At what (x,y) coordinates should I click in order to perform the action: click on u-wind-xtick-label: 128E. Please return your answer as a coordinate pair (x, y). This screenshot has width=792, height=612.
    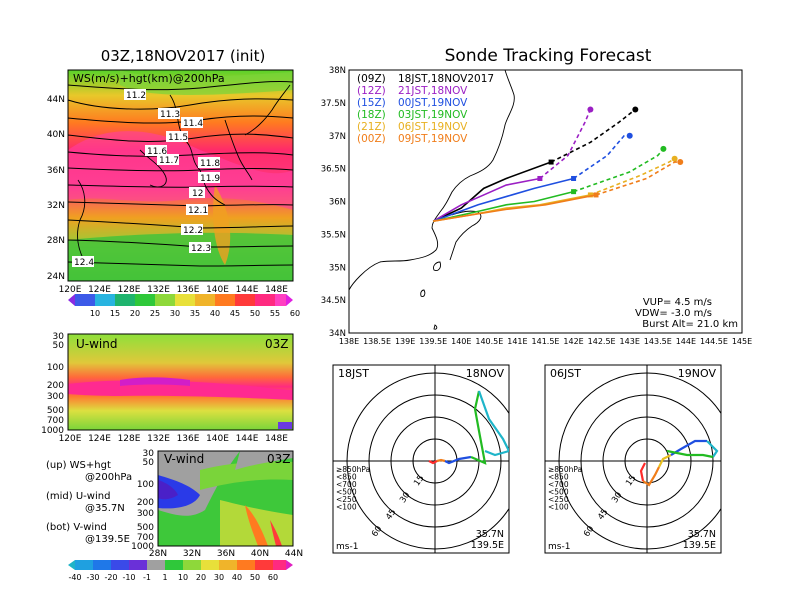
    Looking at the image, I should click on (129, 439).